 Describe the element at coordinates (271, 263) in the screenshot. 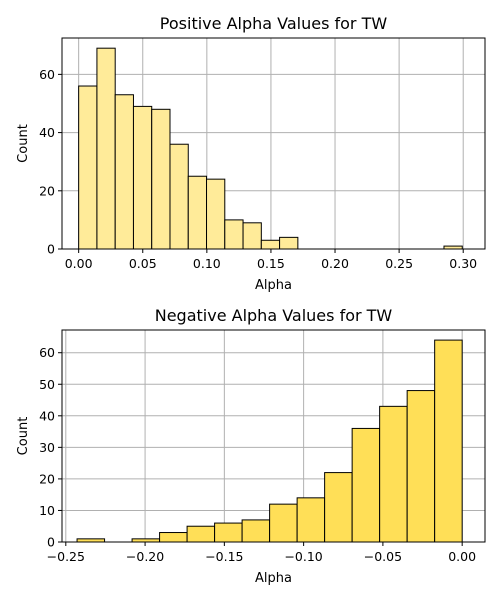

I see `x-tick-label: 0.15` at that location.